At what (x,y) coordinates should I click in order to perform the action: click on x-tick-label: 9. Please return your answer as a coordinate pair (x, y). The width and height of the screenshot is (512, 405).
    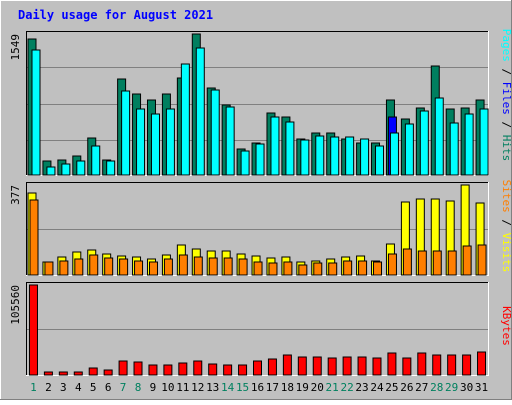
    Looking at the image, I should click on (153, 387).